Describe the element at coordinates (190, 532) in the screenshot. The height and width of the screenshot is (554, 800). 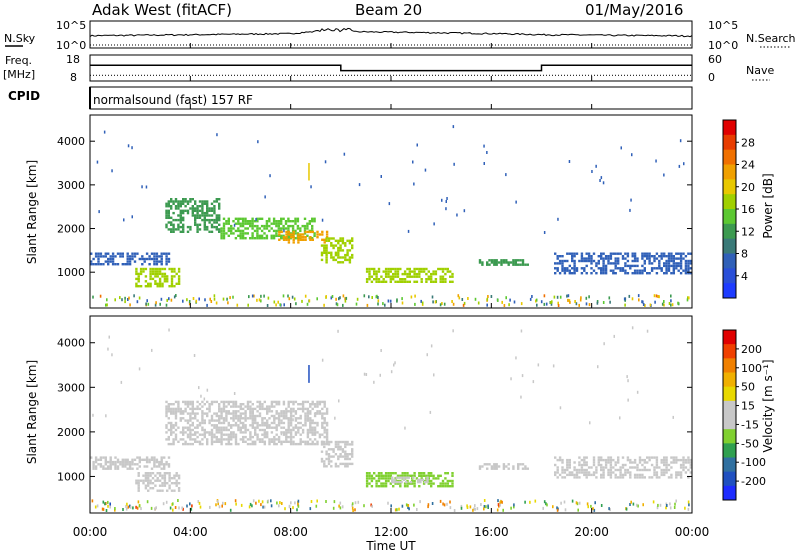
I see `x-tick-label: 04:00` at that location.